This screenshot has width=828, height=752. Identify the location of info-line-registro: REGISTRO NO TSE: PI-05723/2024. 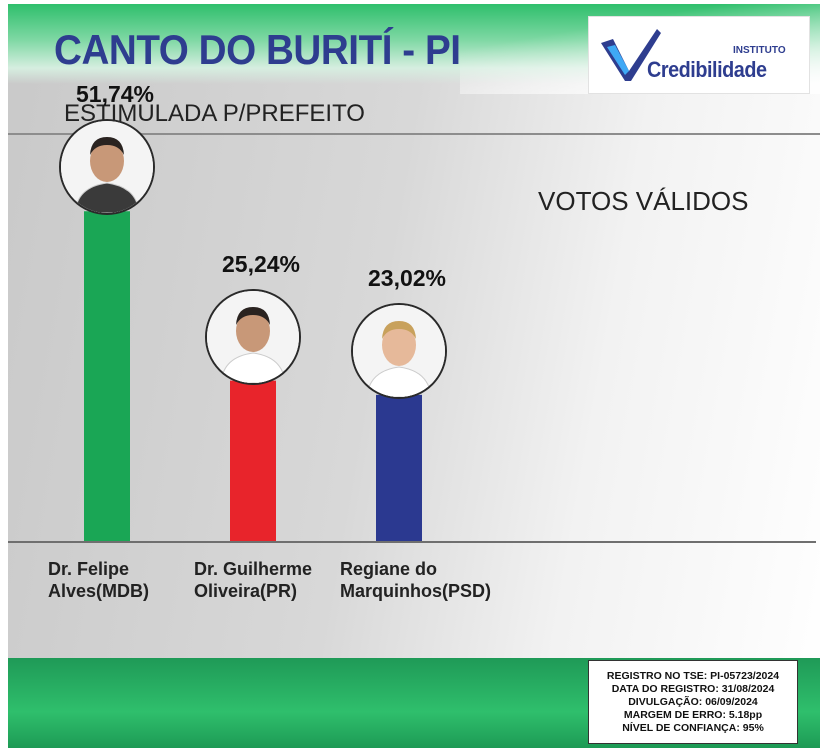
(693, 675).